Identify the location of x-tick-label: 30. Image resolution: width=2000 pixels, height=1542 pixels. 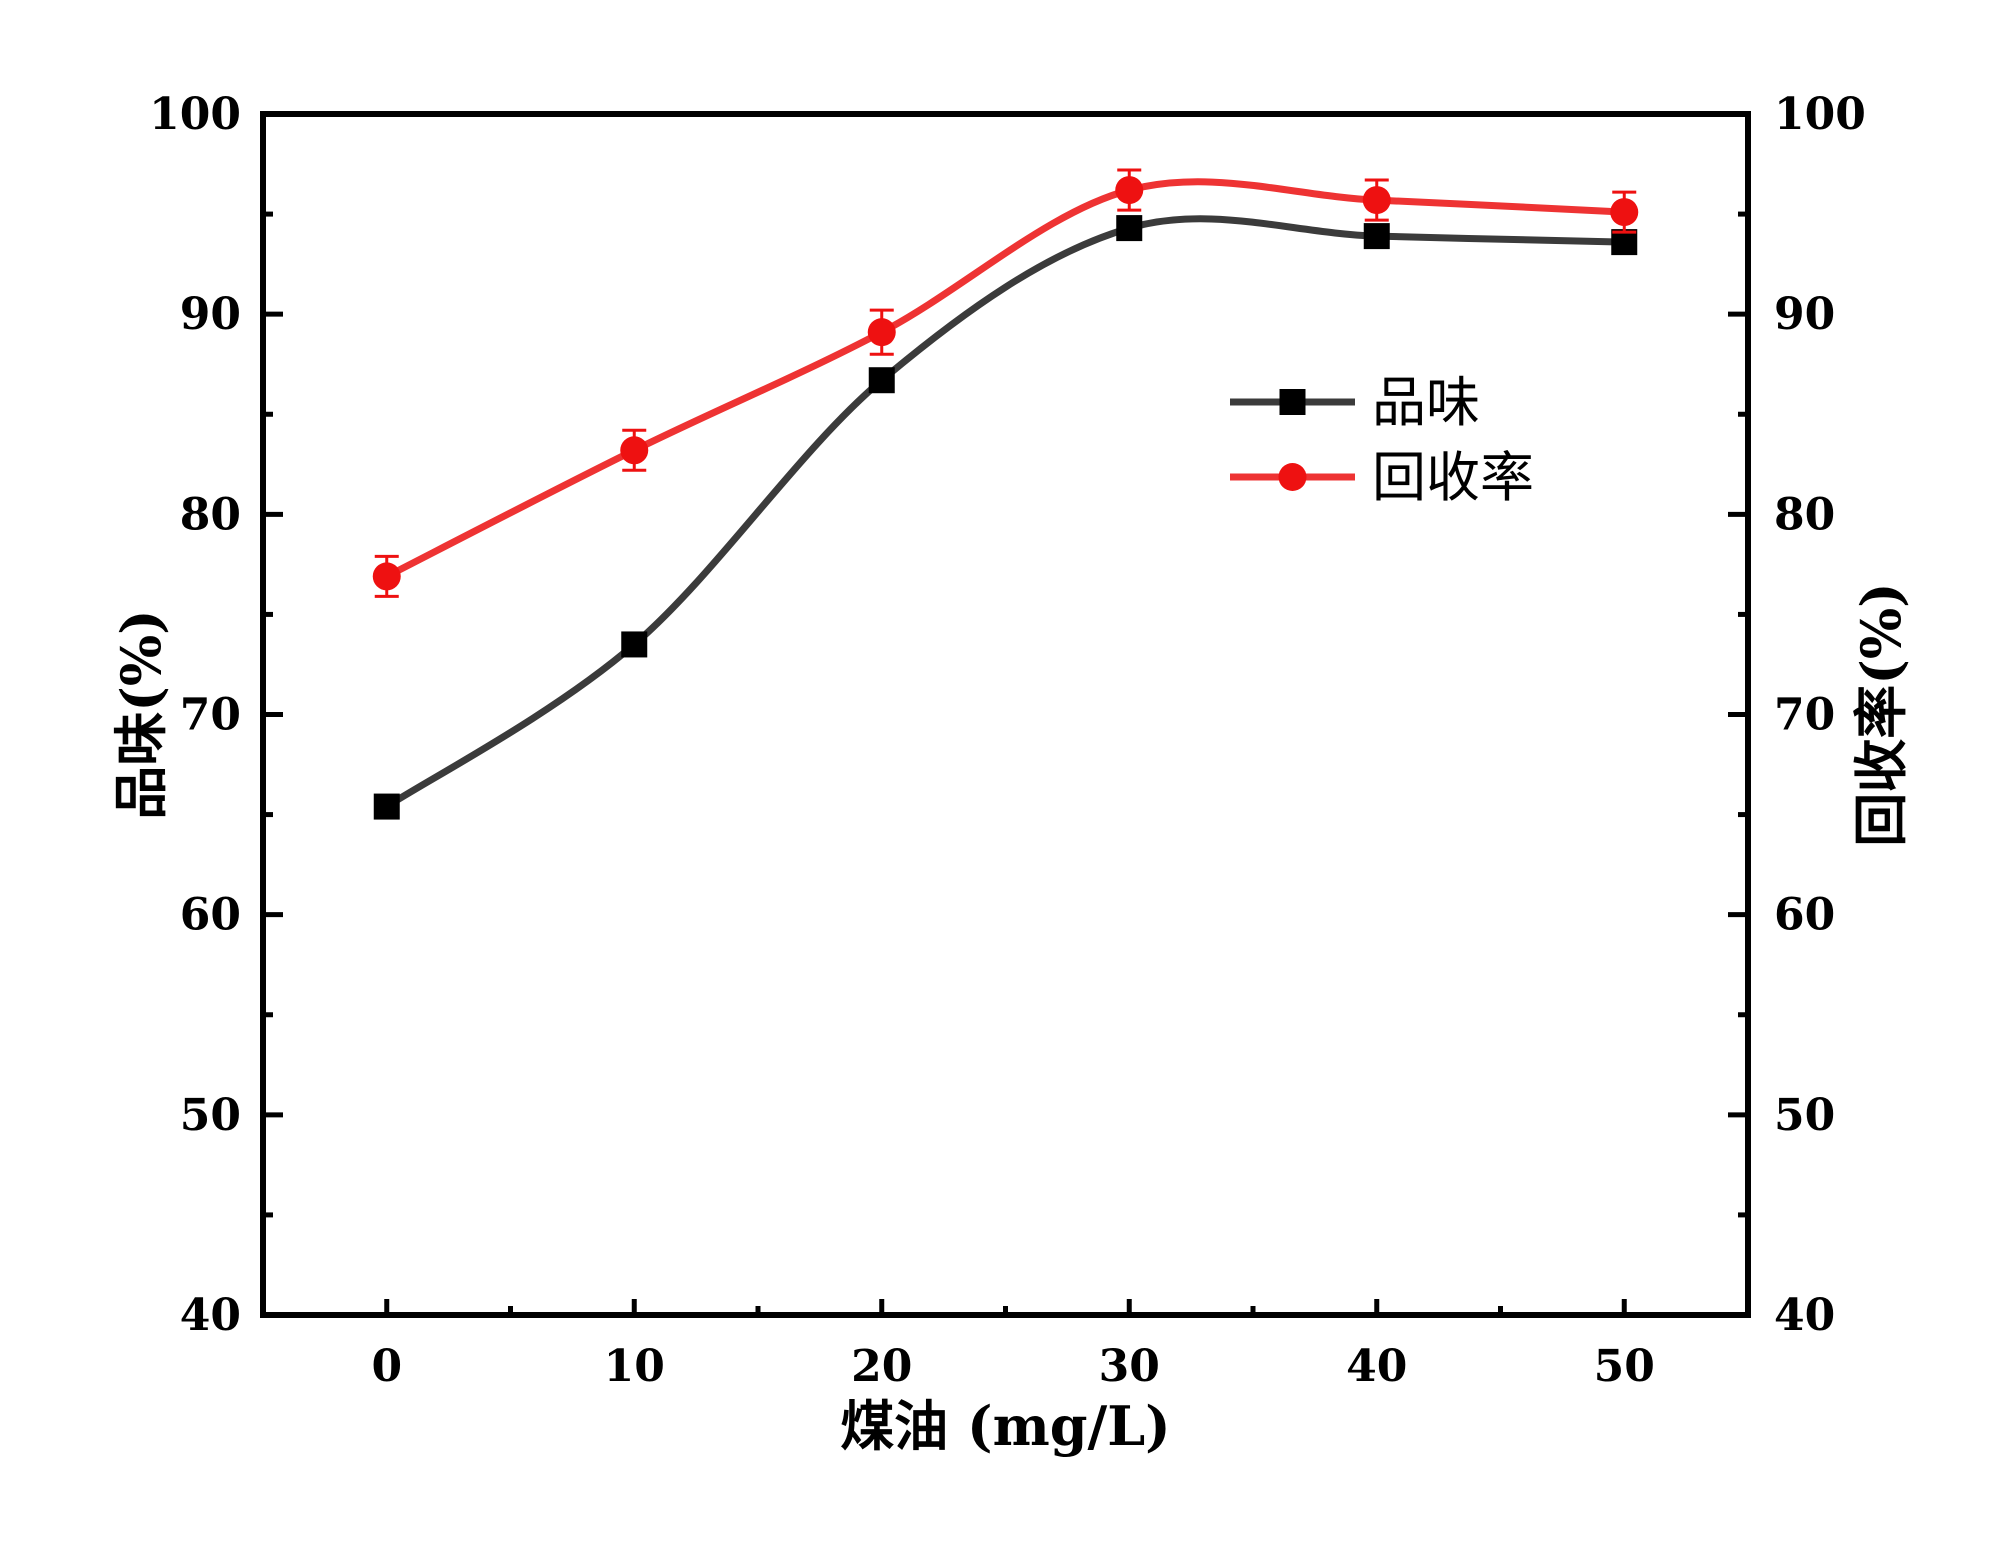
(1129, 1366).